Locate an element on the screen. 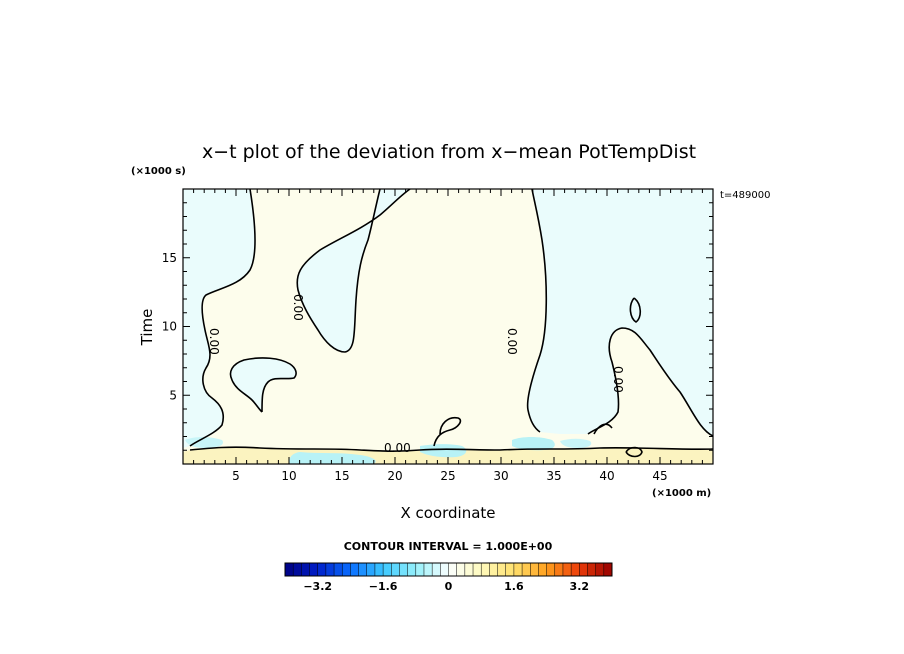 The height and width of the screenshot is (654, 904). negative-intrusion-upper is located at coordinates (353, 270).